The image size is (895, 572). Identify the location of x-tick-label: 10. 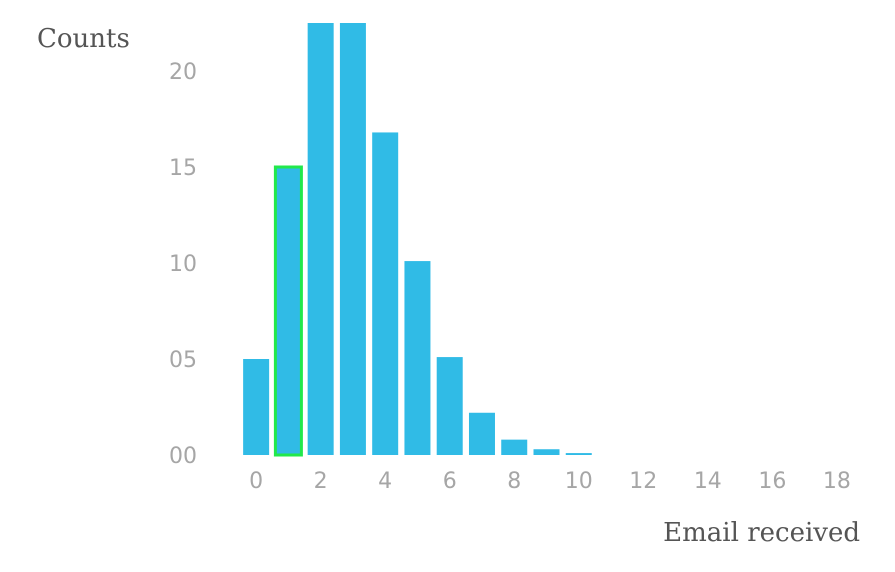
(579, 481).